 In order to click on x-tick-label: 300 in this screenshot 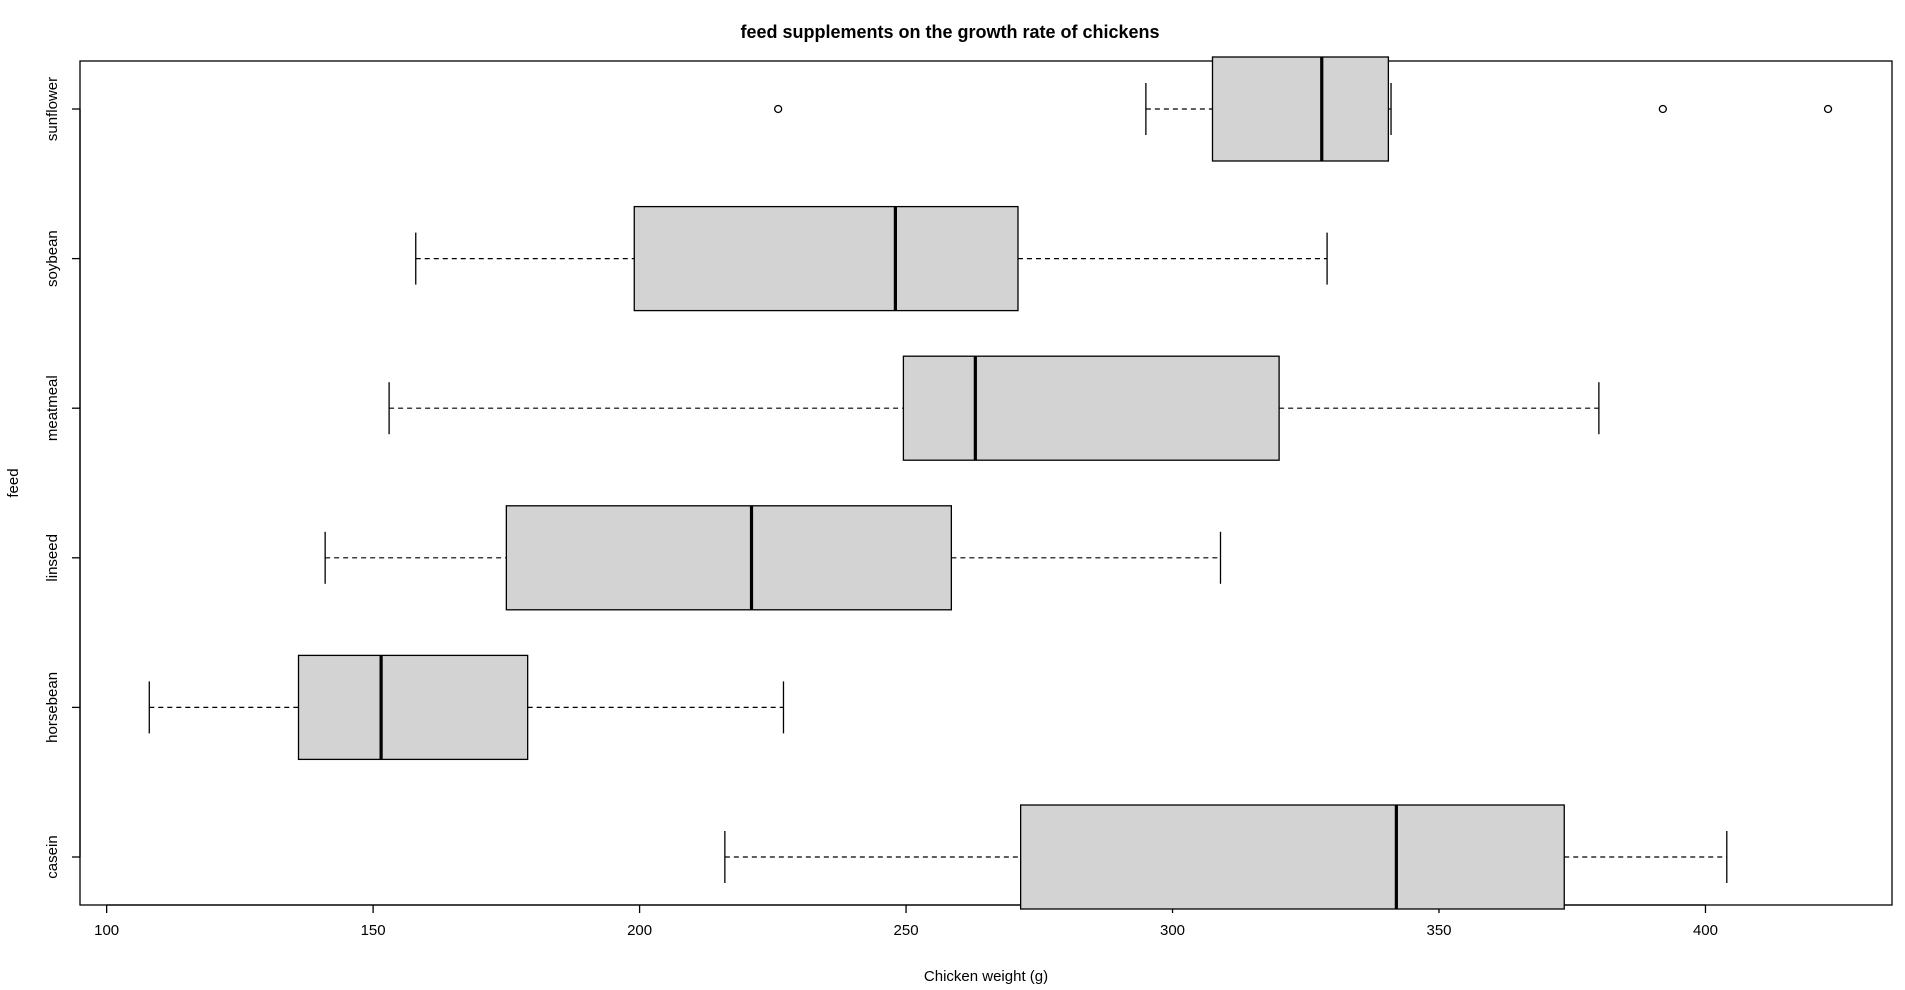, I will do `click(1172, 930)`.